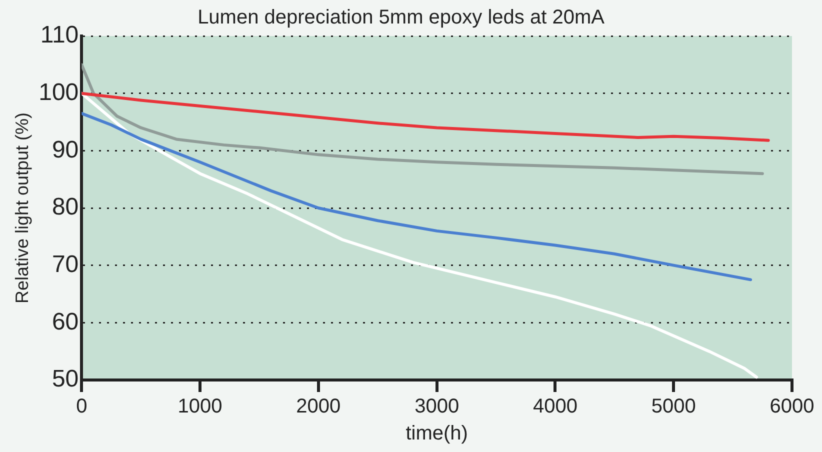 The height and width of the screenshot is (452, 822). Describe the element at coordinates (200, 407) in the screenshot. I see `x-tick-label: 1000` at that location.